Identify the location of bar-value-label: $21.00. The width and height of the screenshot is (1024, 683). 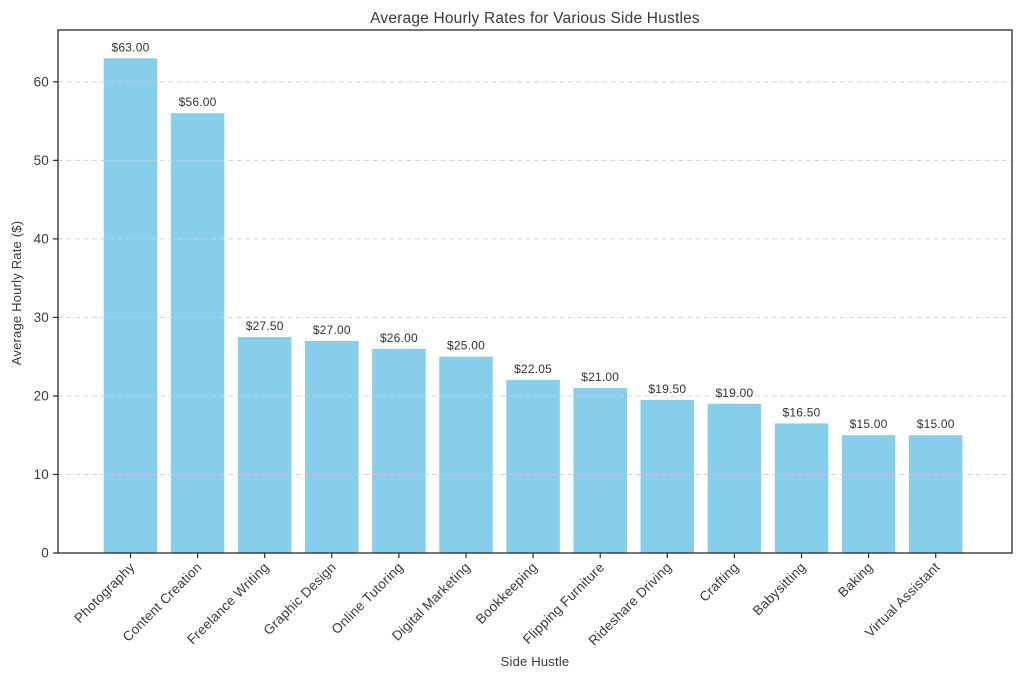
(600, 377).